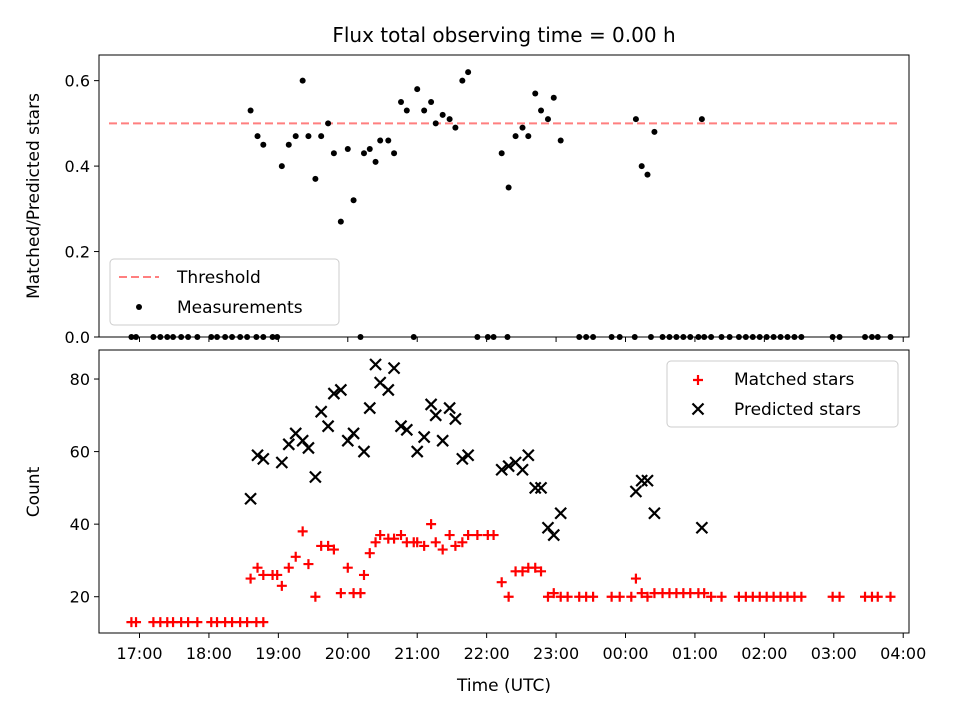 The height and width of the screenshot is (720, 960). I want to click on bottom-y-tick-label: 80, so click(80, 379).